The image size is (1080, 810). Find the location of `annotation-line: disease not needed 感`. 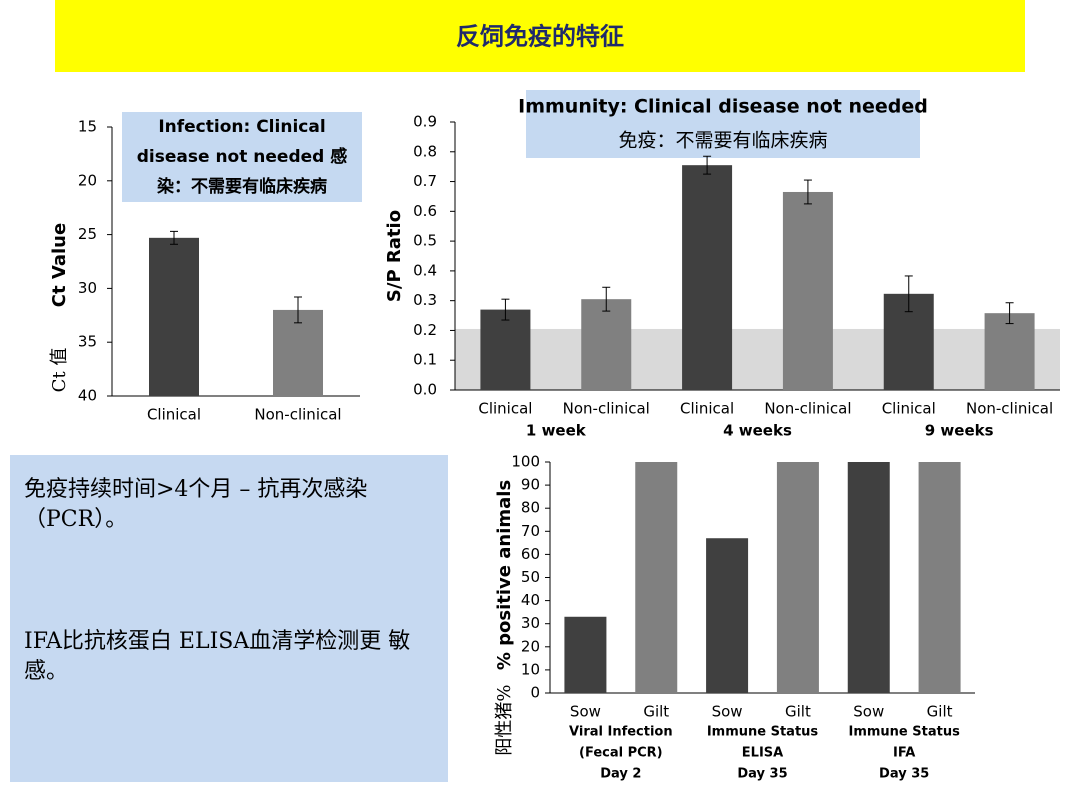

annotation-line: disease not needed 感 is located at coordinates (242, 156).